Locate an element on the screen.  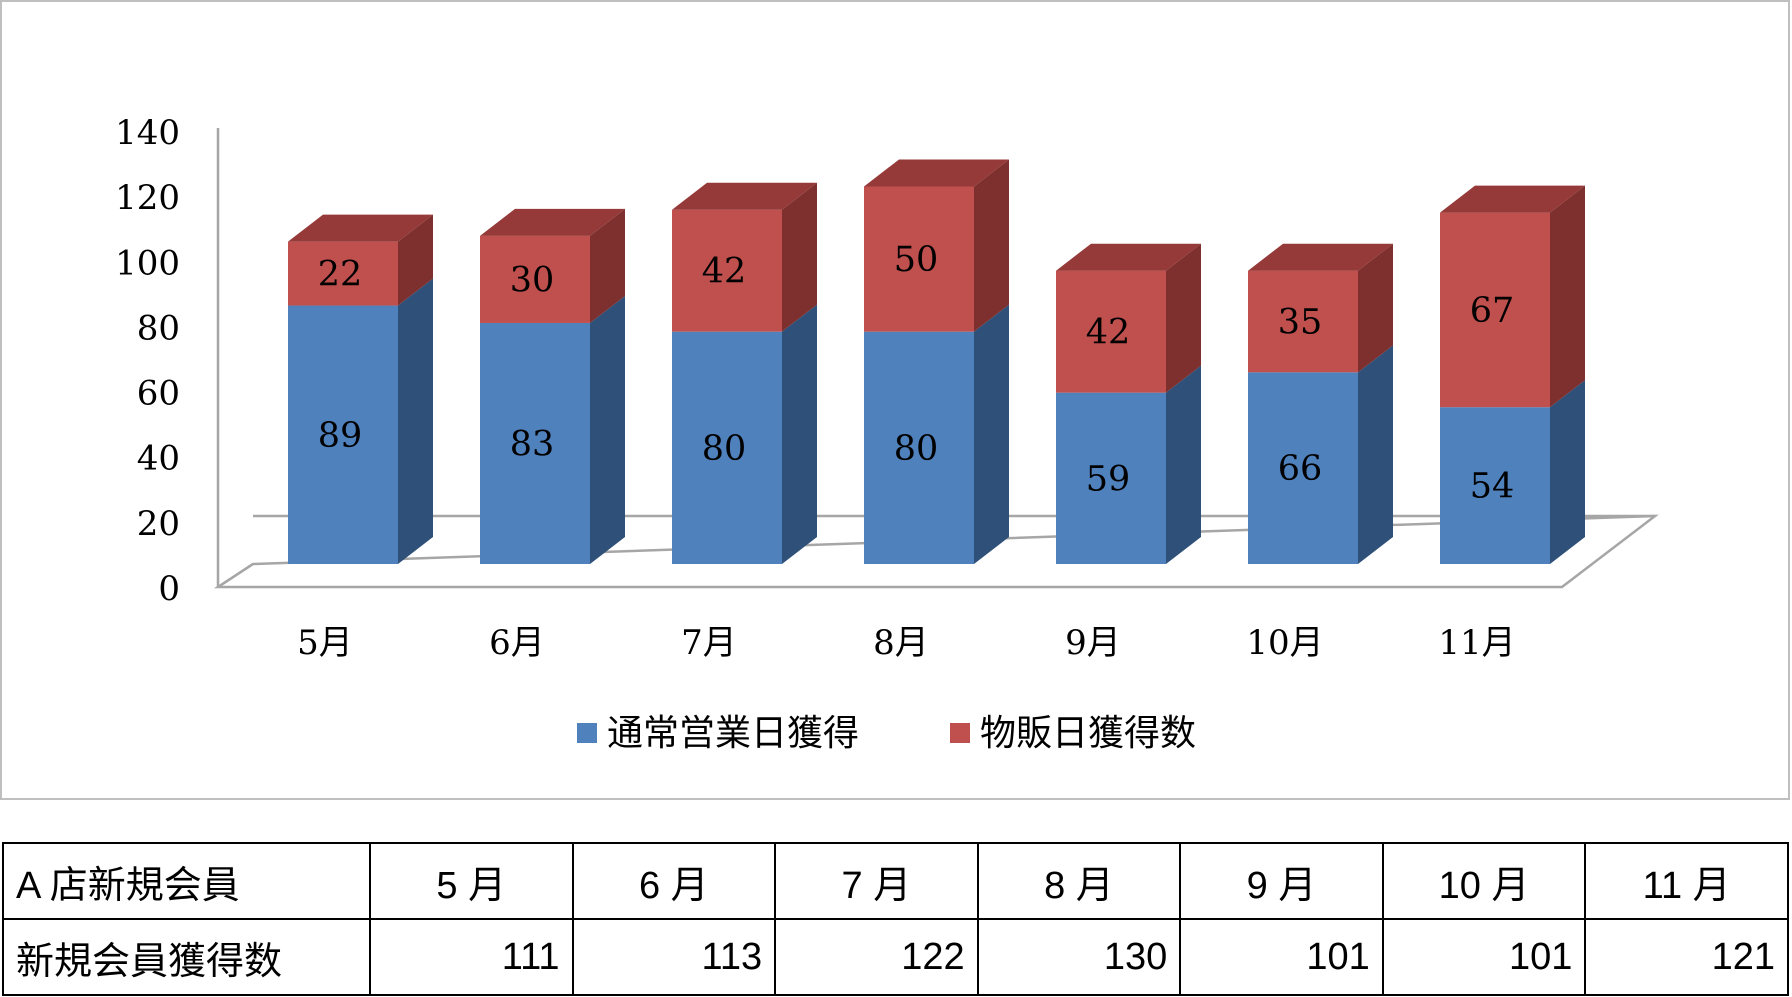
table-cell: 121 is located at coordinates (1686, 957).